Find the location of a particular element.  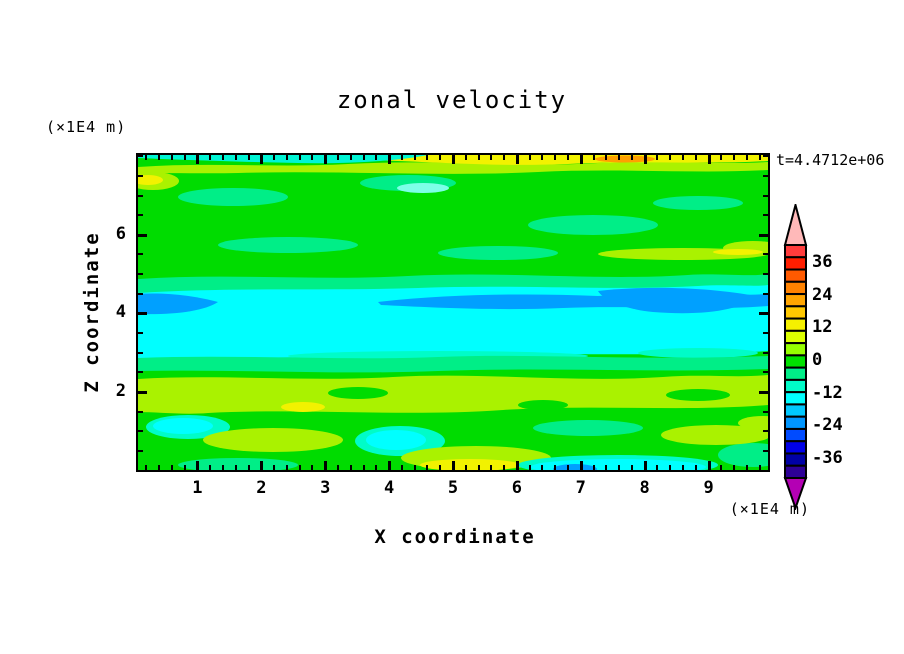

colorbar-tick-label: -36 is located at coordinates (827, 457).